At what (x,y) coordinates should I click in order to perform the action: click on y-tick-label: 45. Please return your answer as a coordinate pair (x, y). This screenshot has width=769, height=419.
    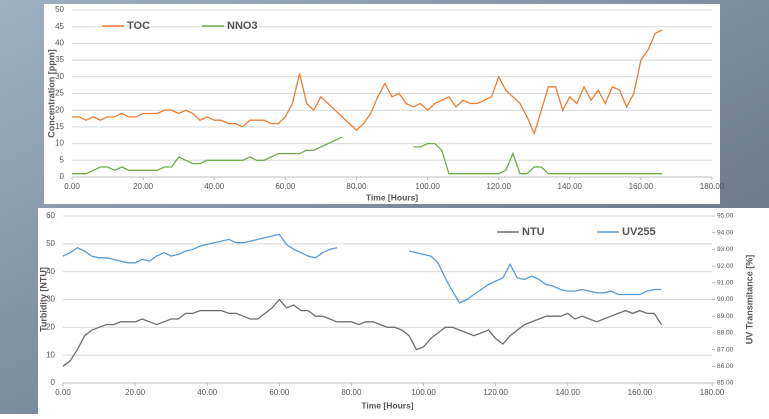
    Looking at the image, I should click on (59, 26).